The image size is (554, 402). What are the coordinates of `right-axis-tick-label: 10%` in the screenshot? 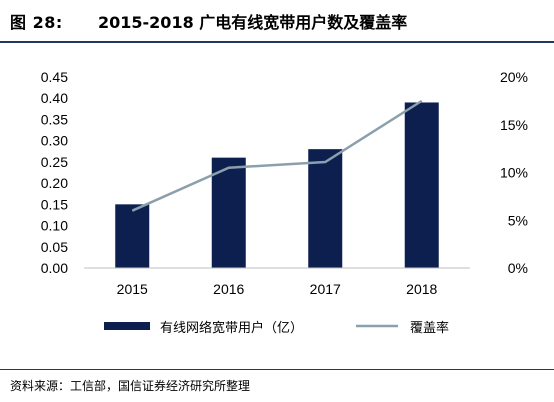 It's located at (514, 173).